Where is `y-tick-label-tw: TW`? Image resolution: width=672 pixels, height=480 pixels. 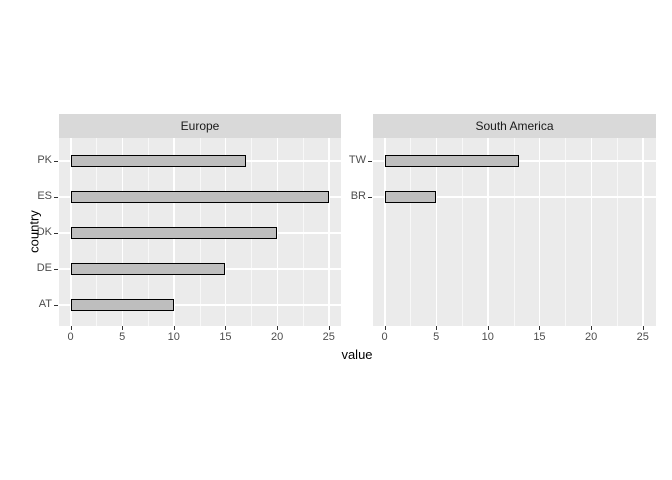
y-tick-label-tw: TW is located at coordinates (357, 160).